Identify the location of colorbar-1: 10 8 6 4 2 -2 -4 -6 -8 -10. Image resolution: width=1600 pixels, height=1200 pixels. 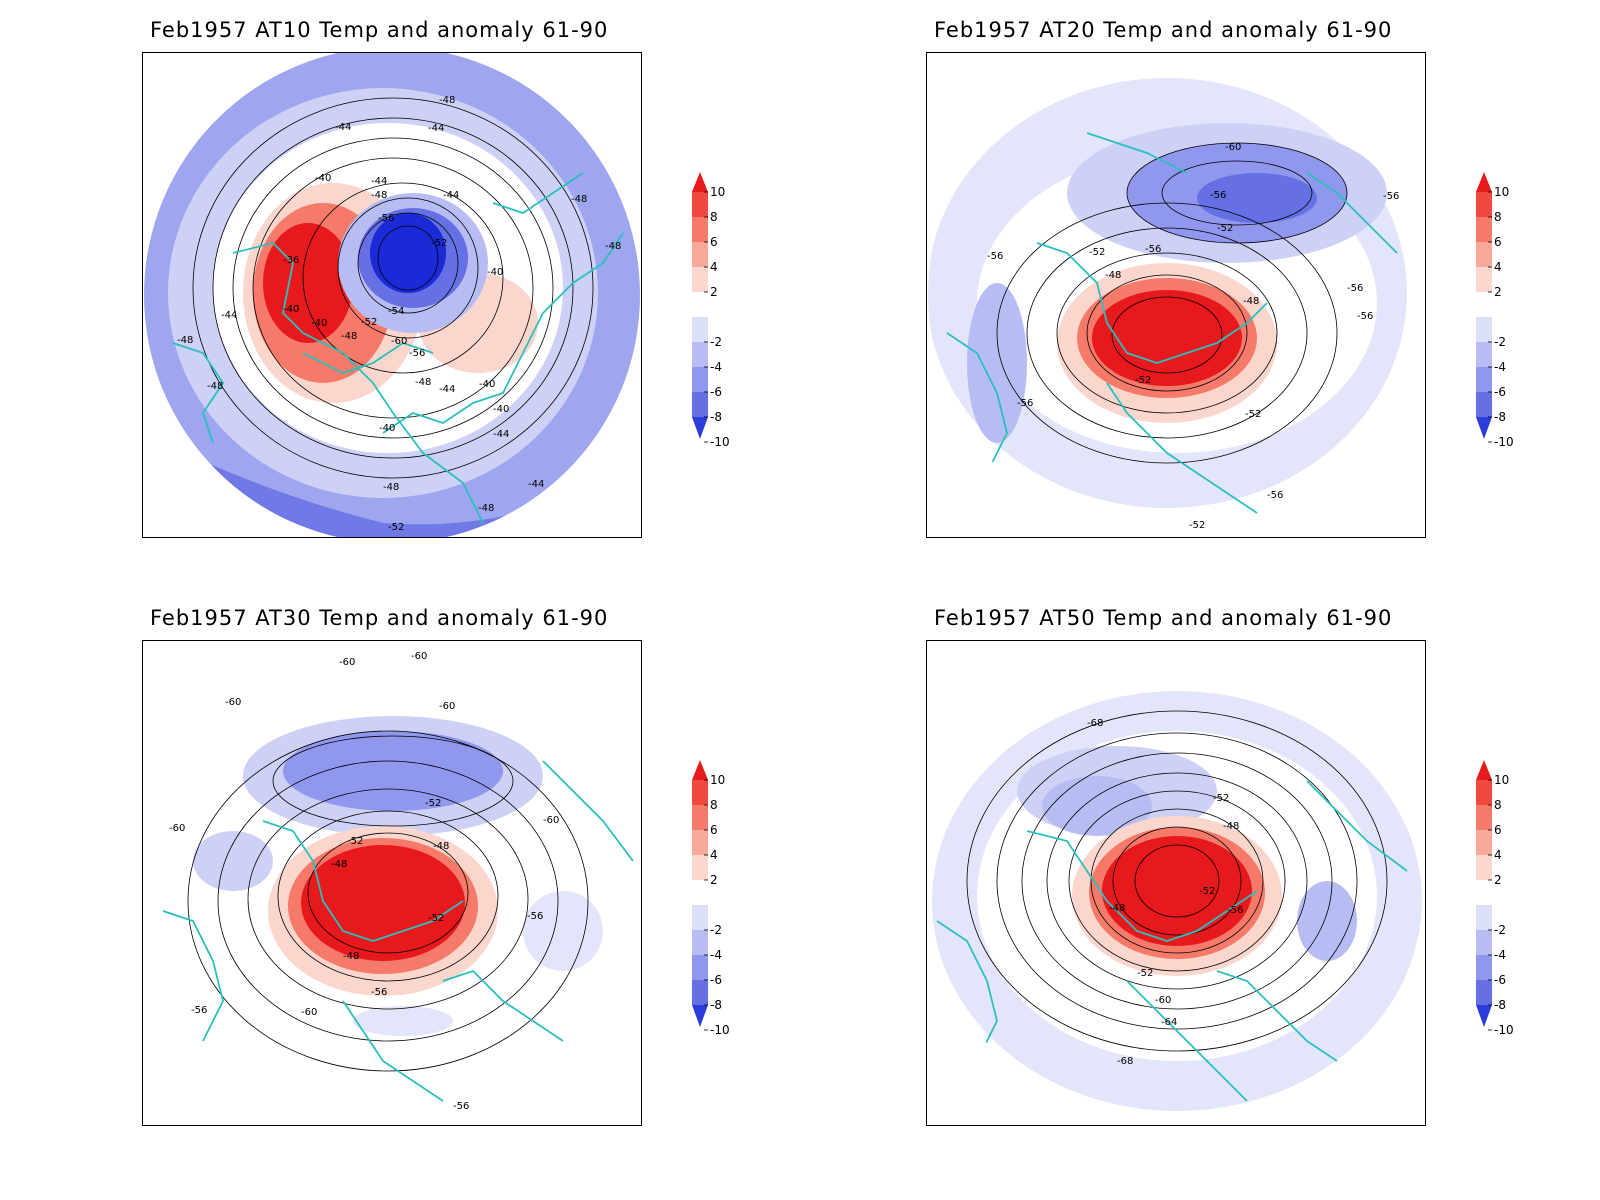
(711, 310).